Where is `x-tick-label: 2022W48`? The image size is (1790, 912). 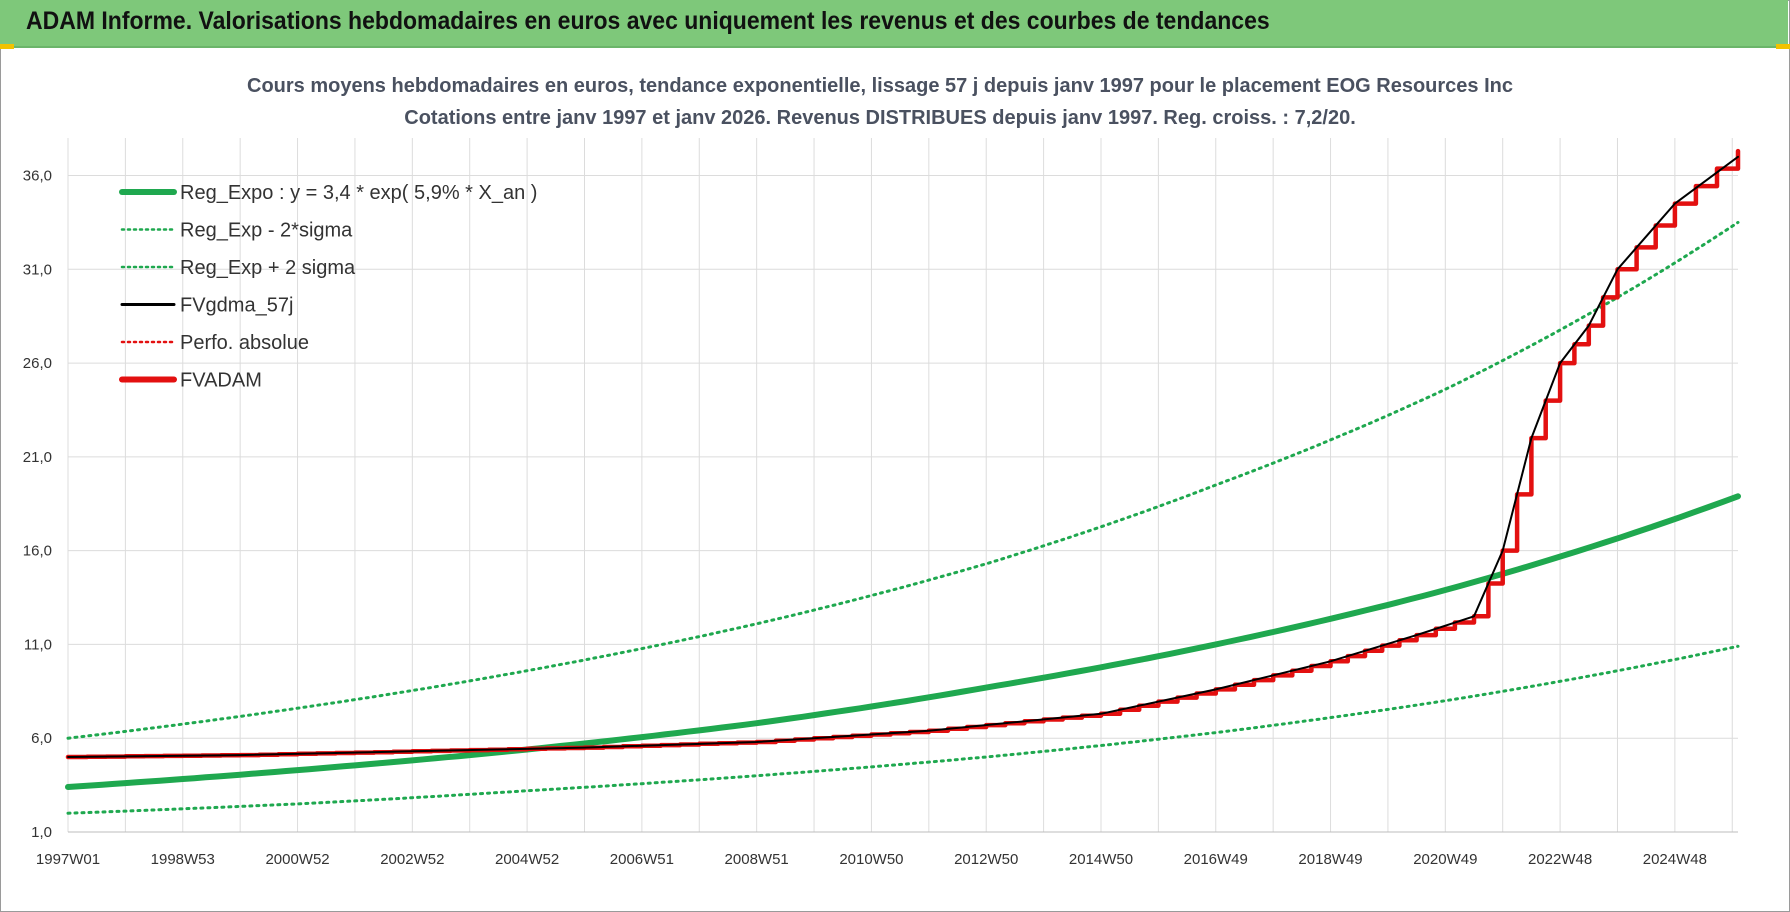 x-tick-label: 2022W48 is located at coordinates (1560, 859).